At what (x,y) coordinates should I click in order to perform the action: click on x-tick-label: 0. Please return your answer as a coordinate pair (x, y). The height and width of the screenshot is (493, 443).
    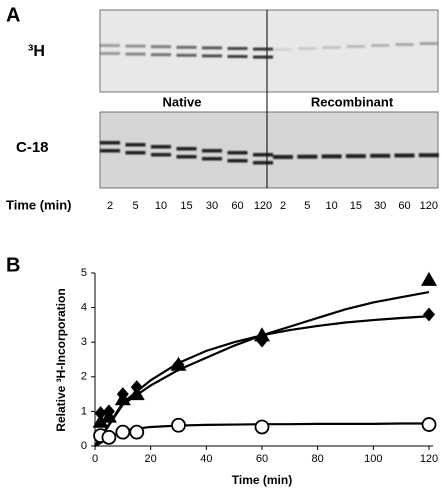
    Looking at the image, I should click on (95, 459).